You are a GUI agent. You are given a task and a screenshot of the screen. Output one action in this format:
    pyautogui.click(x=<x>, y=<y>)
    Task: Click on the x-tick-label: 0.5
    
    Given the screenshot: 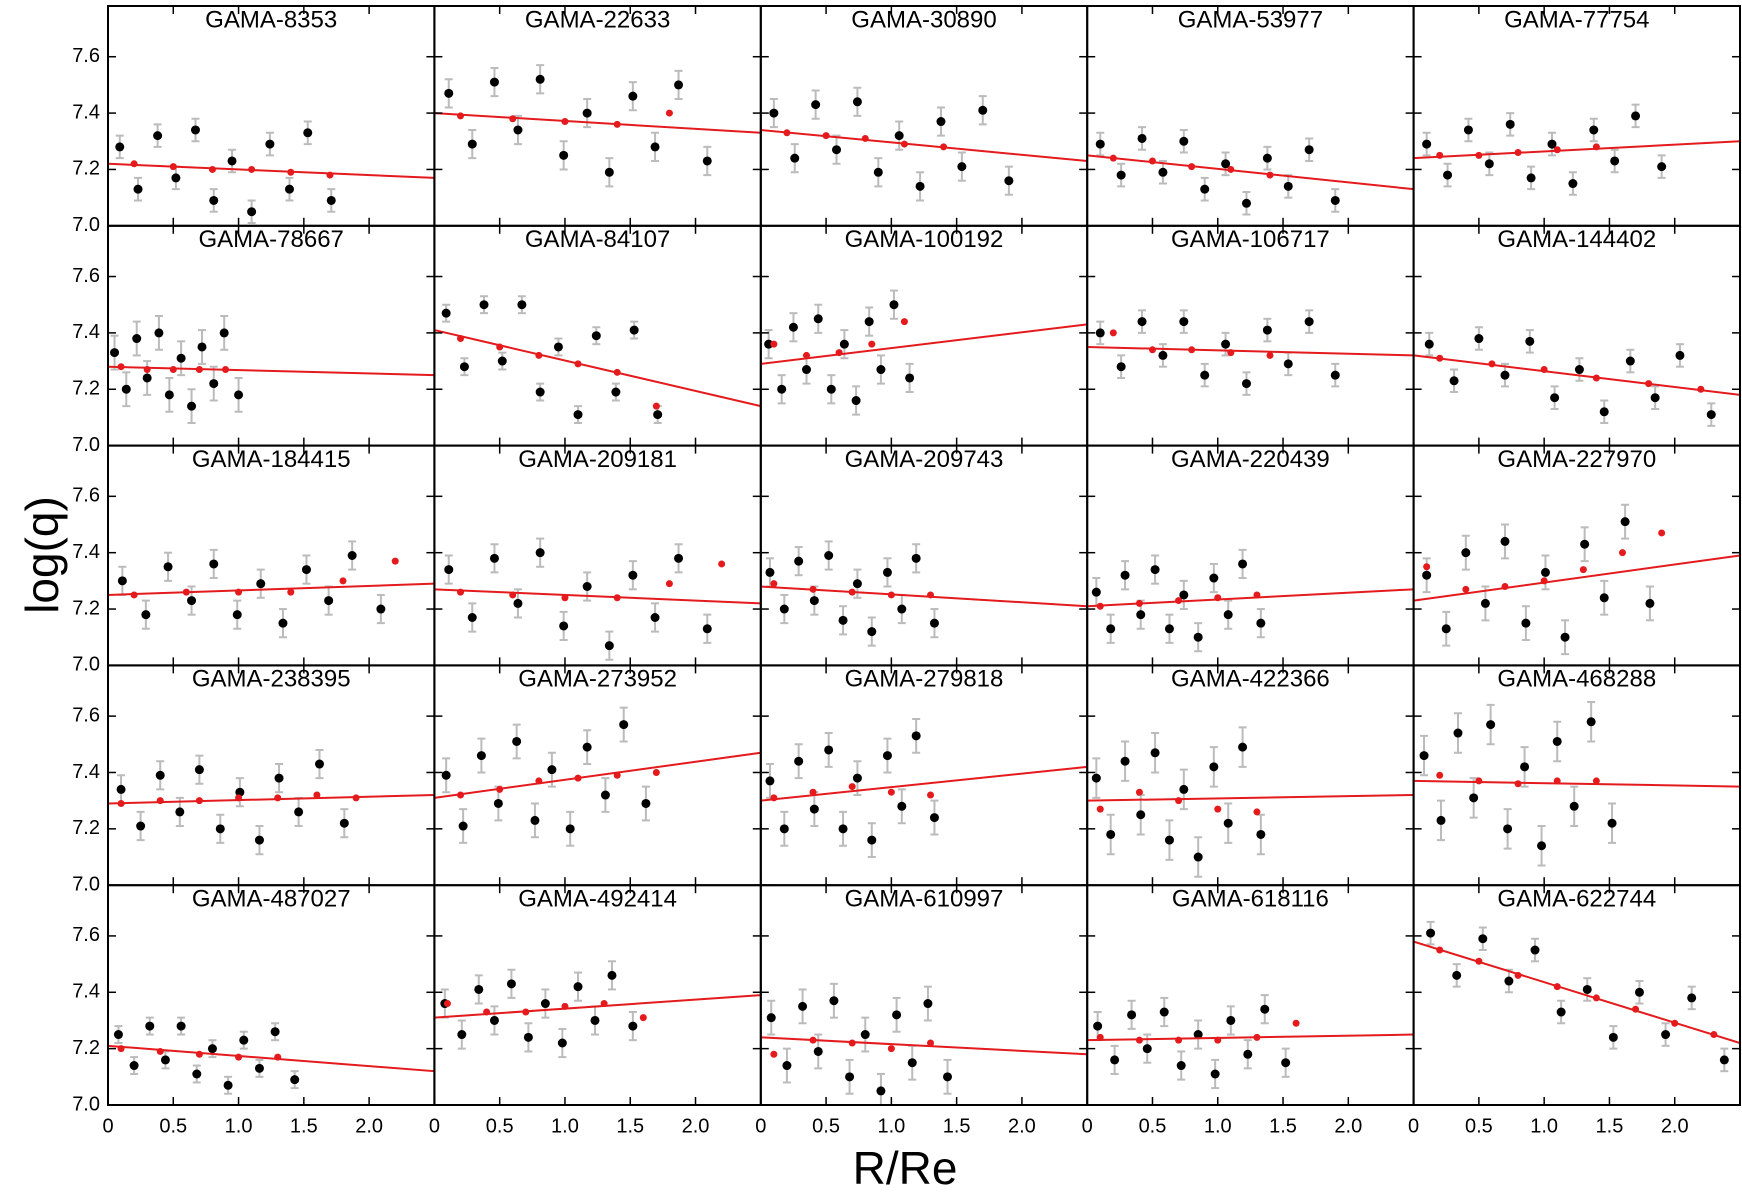 What is the action you would take?
    pyautogui.click(x=1479, y=1126)
    